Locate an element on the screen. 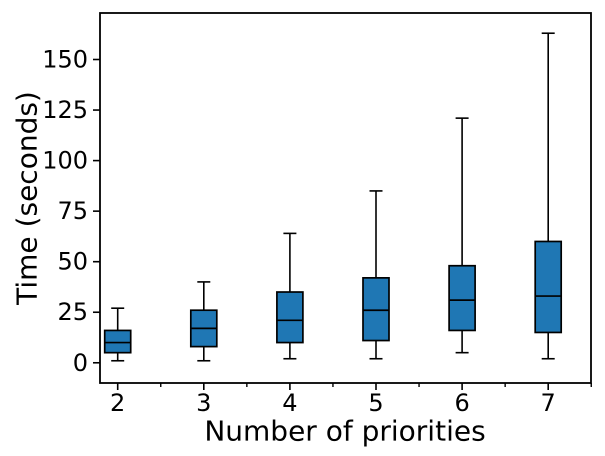  x-tick-label: 6 is located at coordinates (461, 403).